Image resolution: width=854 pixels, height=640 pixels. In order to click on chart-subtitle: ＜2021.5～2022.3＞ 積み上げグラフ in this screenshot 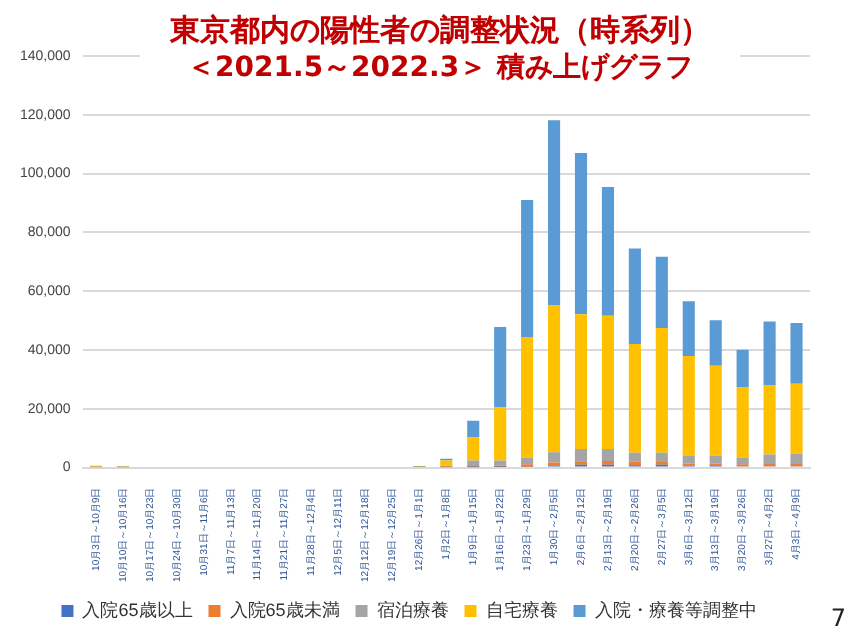, I will do `click(440, 69)`.